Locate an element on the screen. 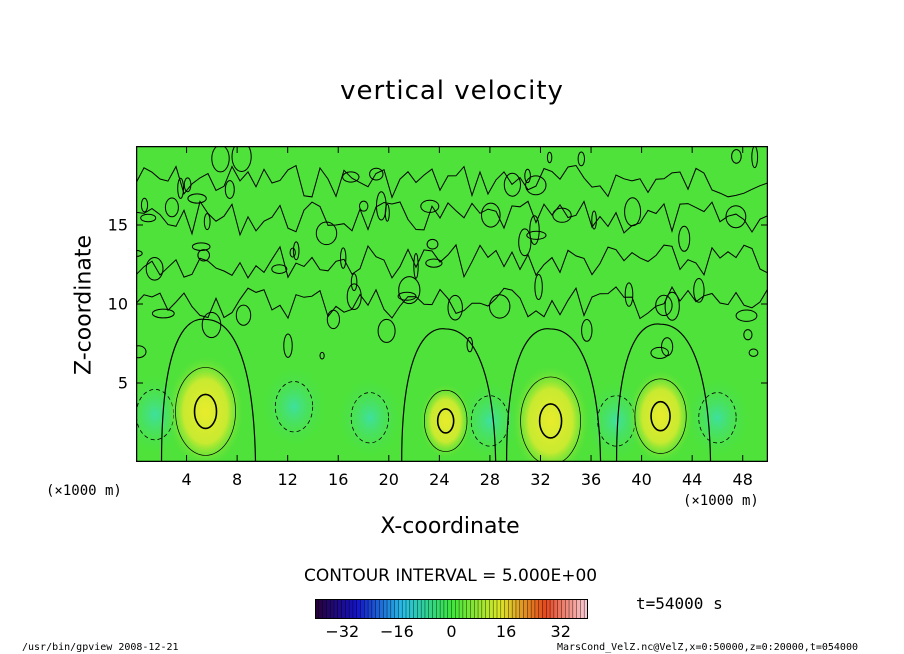 The width and height of the screenshot is (904, 654). colorbar-tick-label: 32 is located at coordinates (560, 631).